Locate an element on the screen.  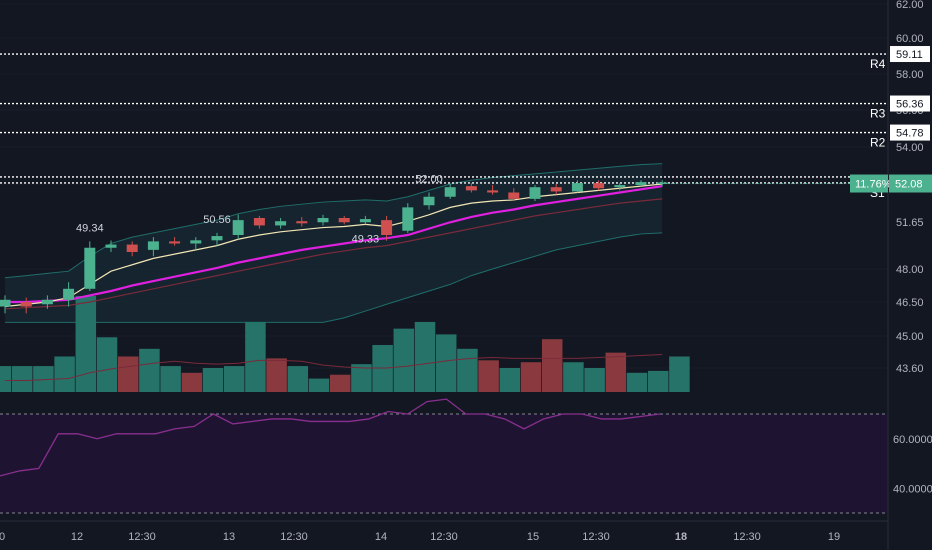
volume-ma-line is located at coordinates (334, 367).